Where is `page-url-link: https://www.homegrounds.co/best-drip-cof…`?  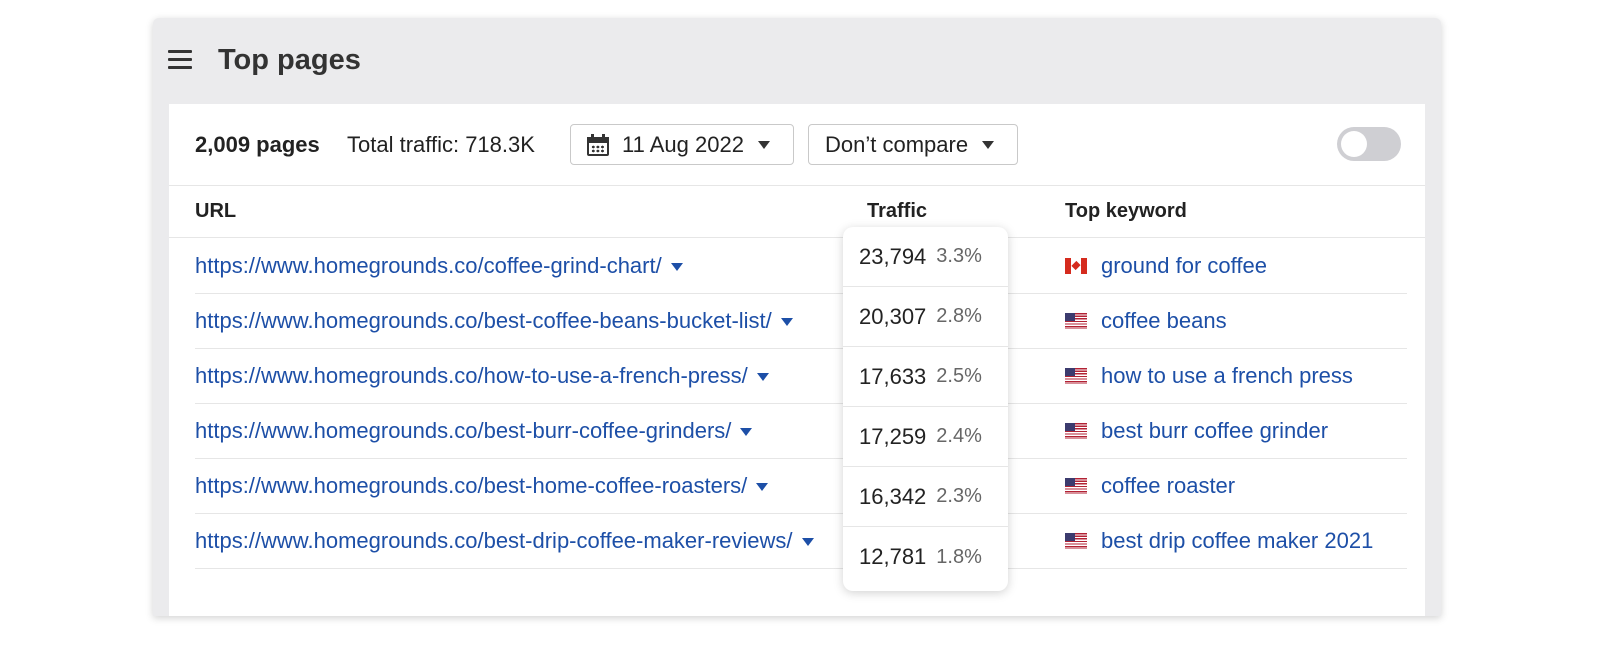 page-url-link: https://www.homegrounds.co/best-drip-cof… is located at coordinates (504, 541).